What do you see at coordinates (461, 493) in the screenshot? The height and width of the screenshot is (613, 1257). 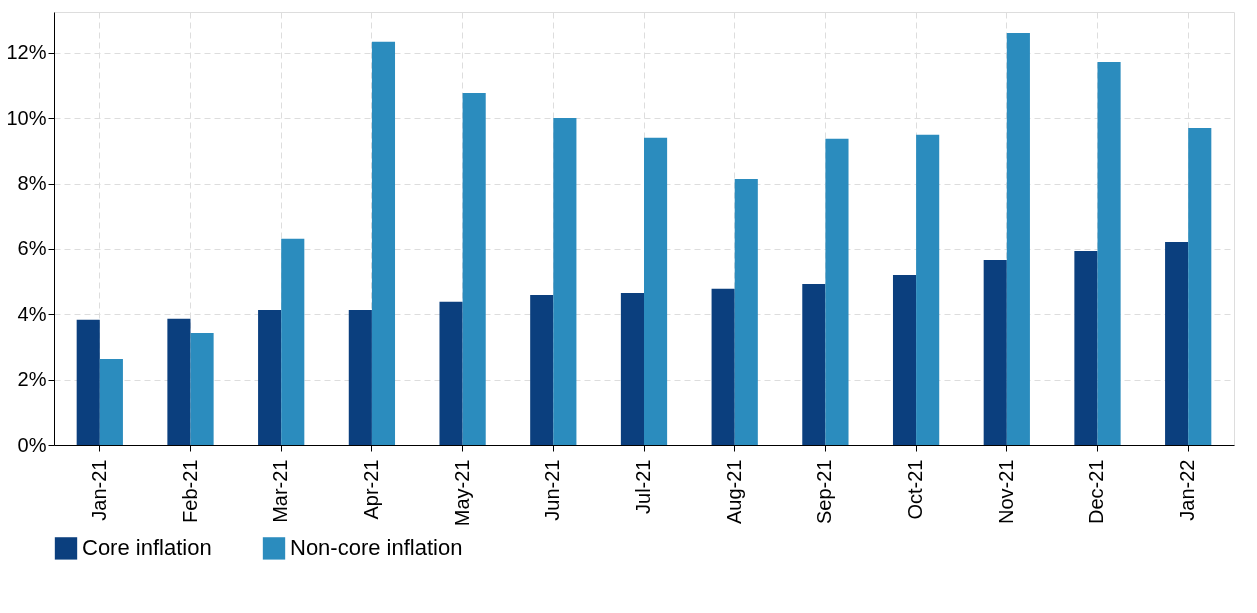 I see `x-tick-label: May-21` at bounding box center [461, 493].